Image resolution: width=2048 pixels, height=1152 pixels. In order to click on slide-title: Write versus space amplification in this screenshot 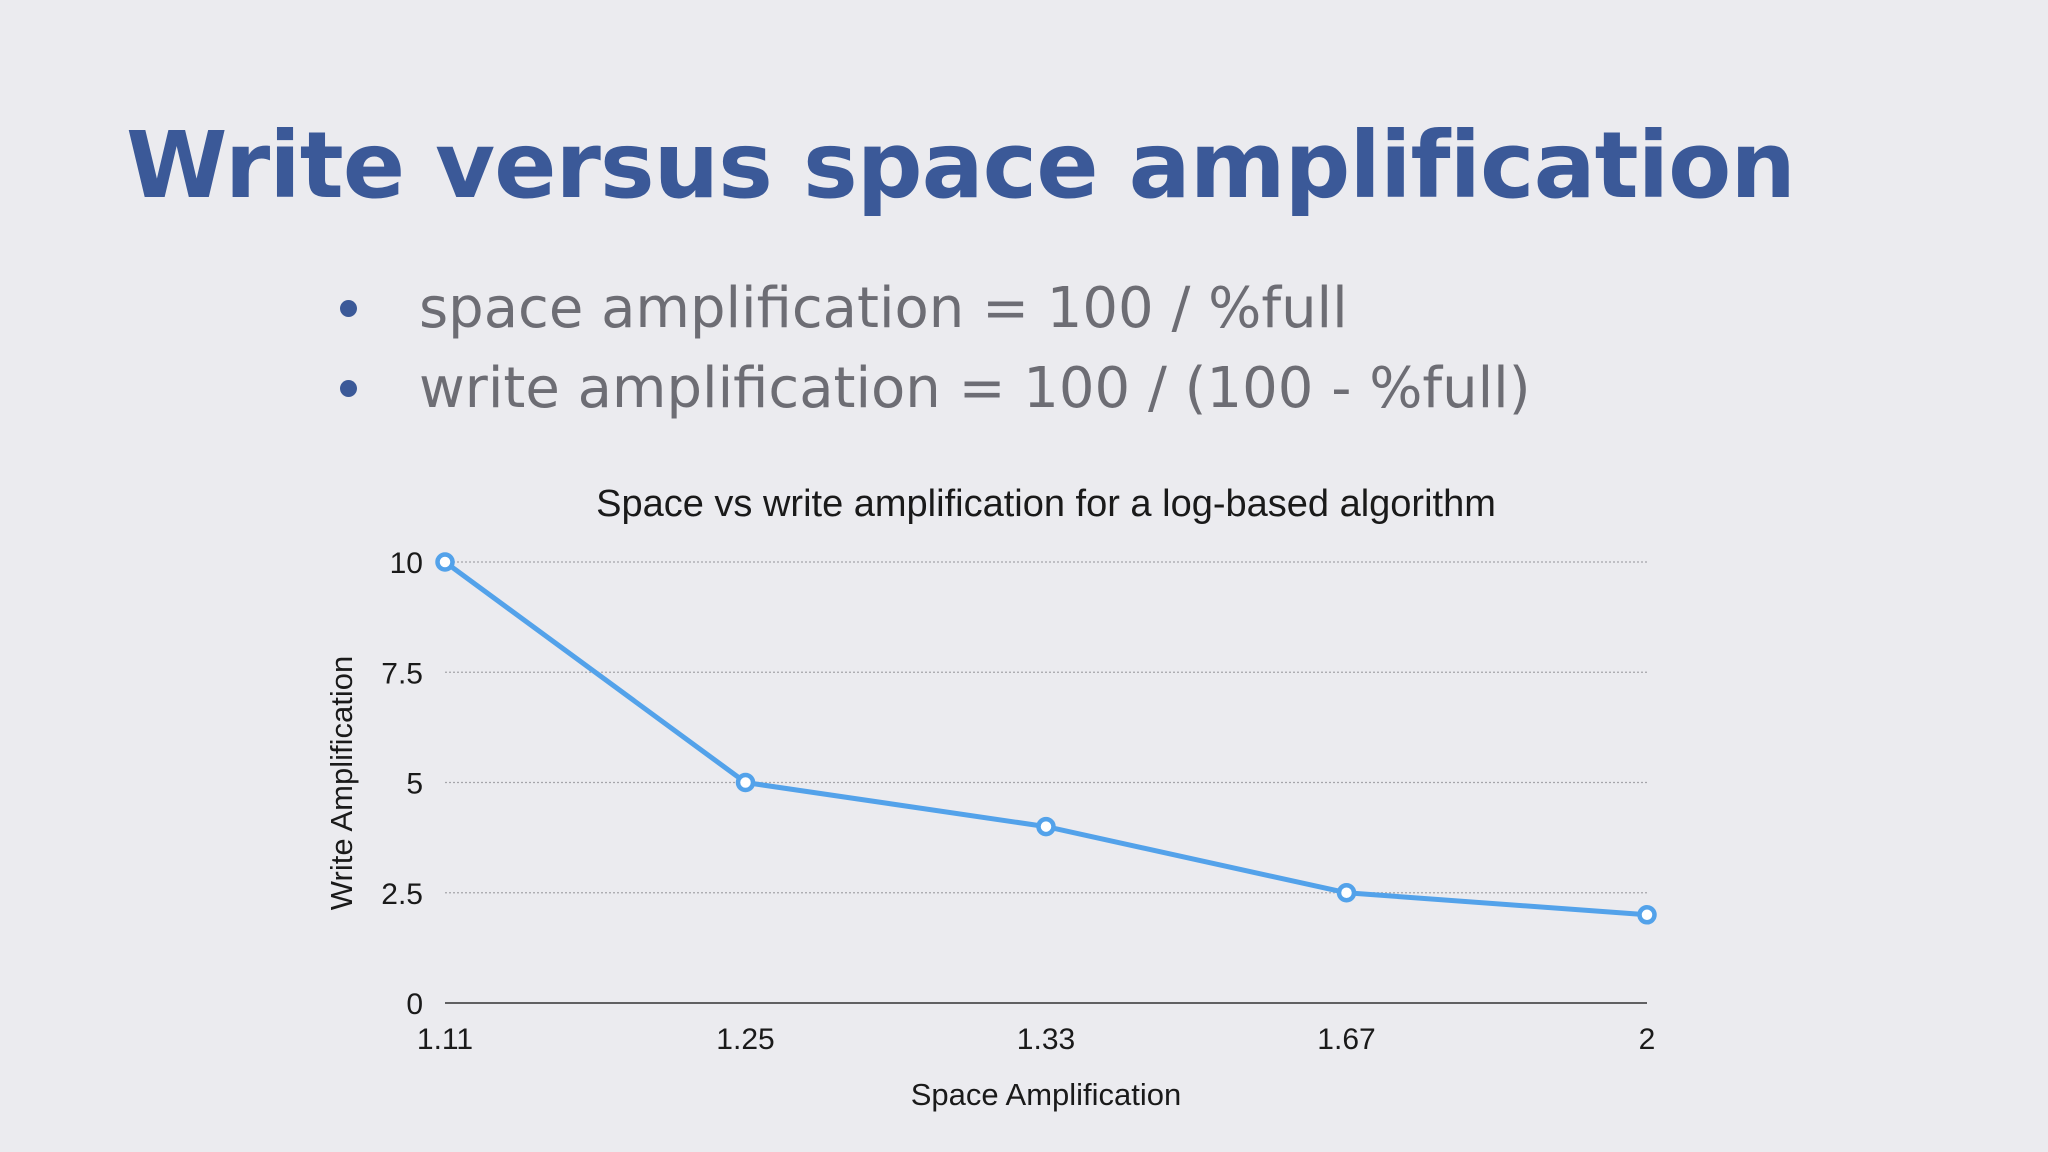, I will do `click(961, 165)`.